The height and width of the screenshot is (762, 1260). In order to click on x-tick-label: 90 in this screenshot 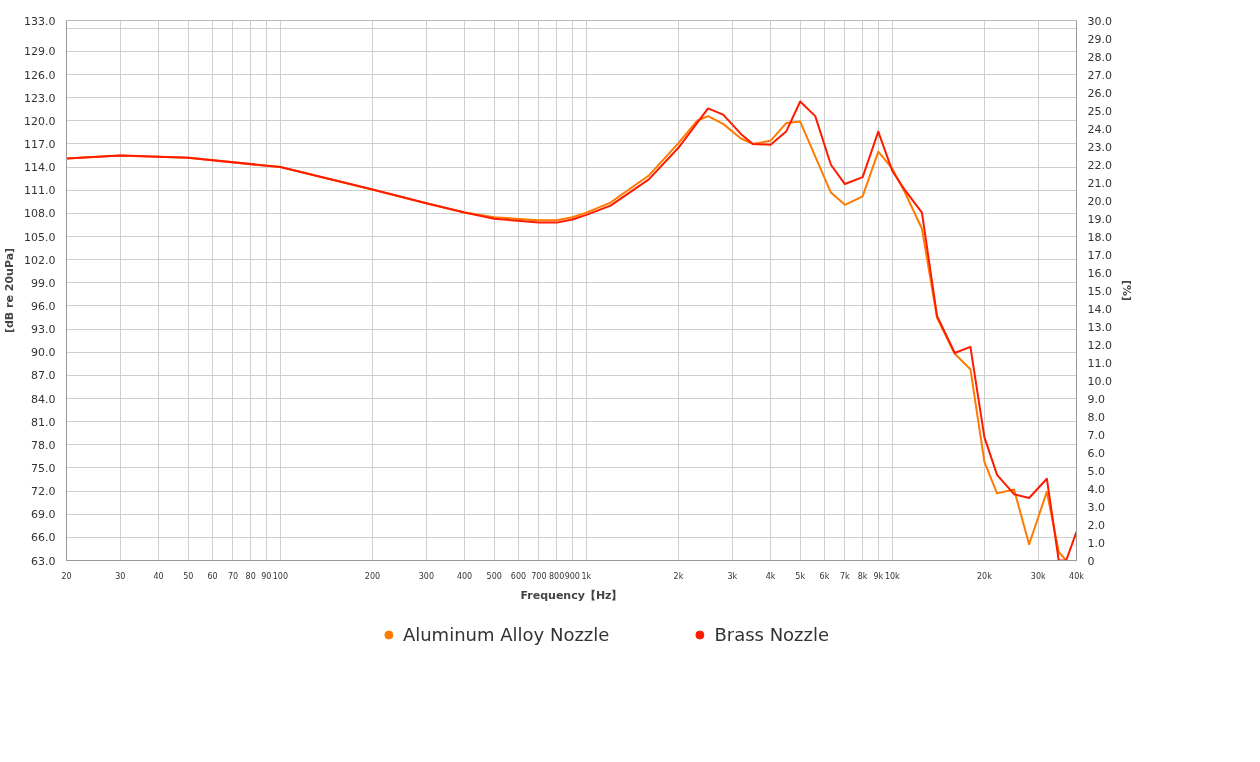, I will do `click(266, 576)`.